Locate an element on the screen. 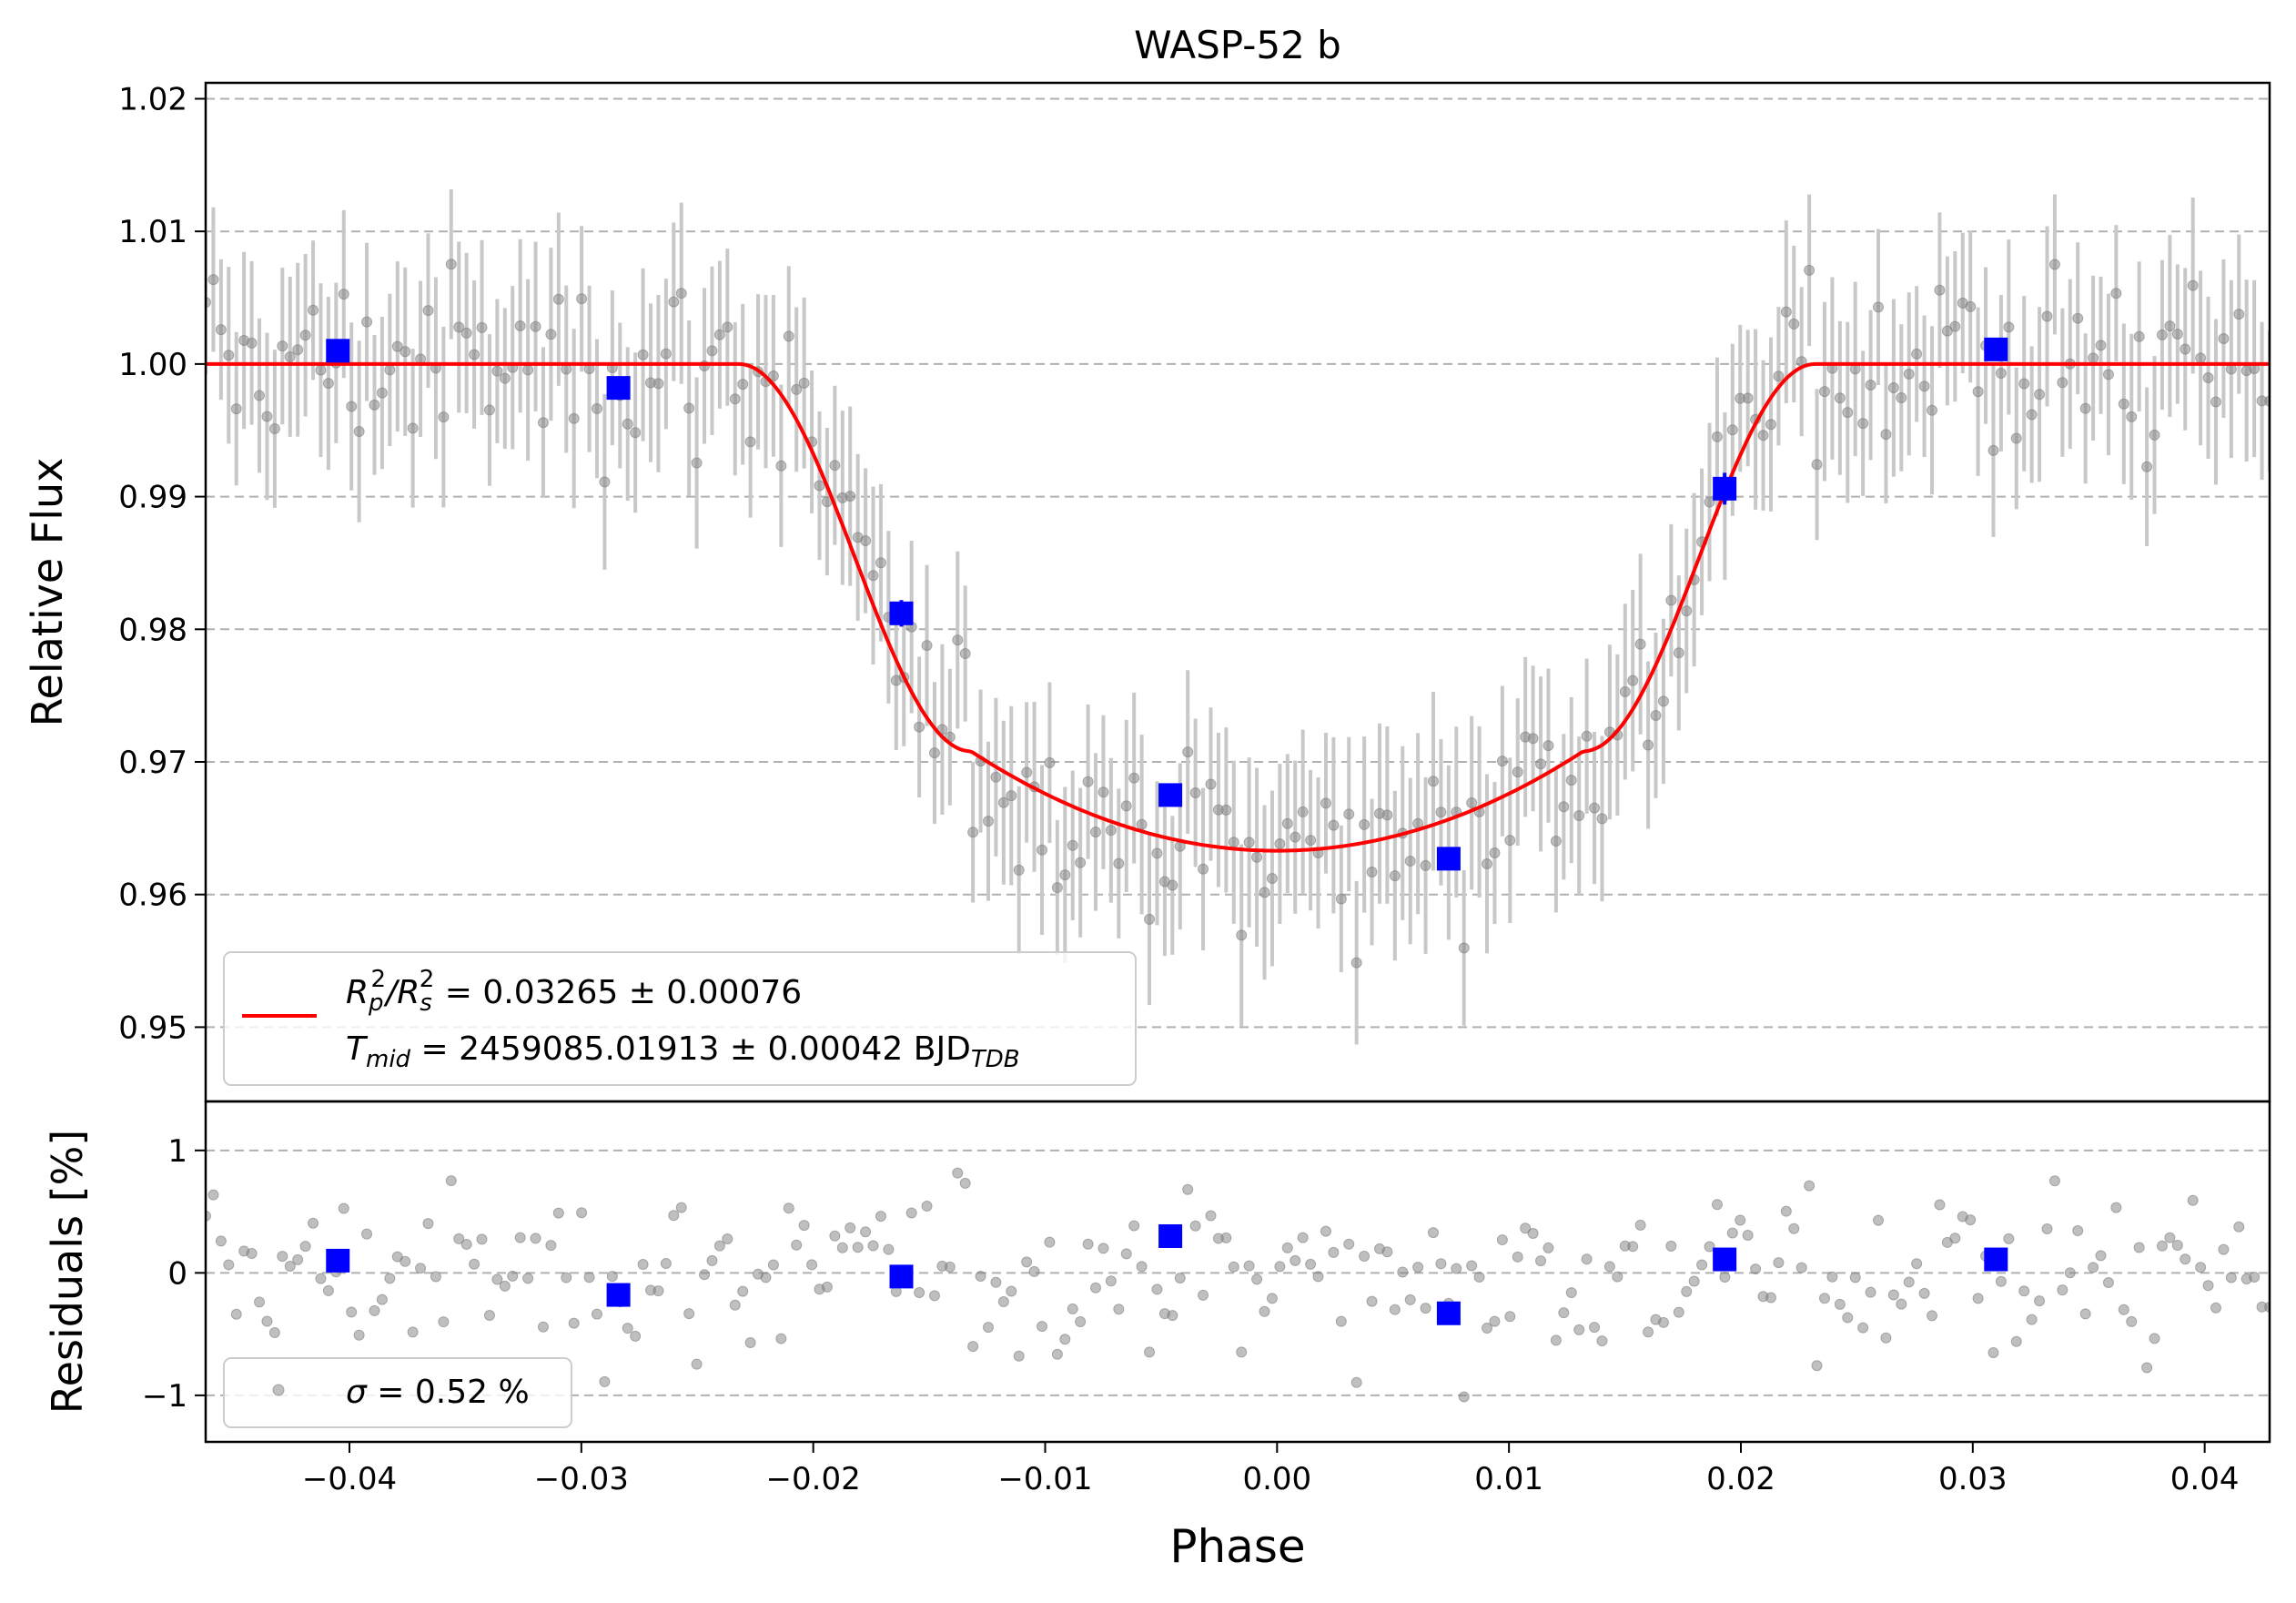 Image resolution: width=2296 pixels, height=1603 pixels. y-tick-label: 0.96 is located at coordinates (153, 896).